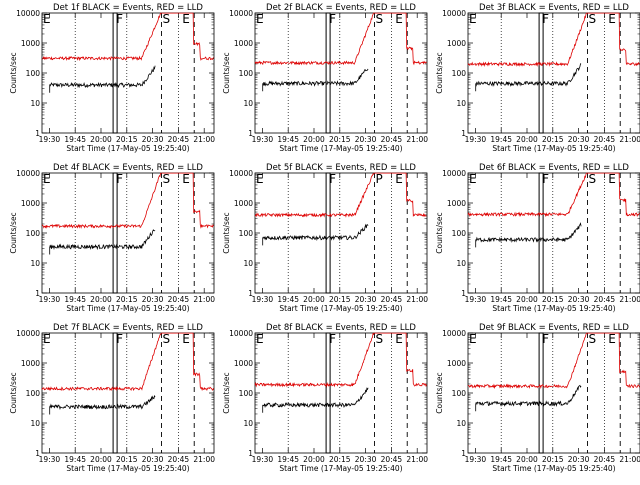  Describe the element at coordinates (341, 168) in the screenshot. I see `panel-title: Det 5f BLACK = Events, RED = LLD` at that location.